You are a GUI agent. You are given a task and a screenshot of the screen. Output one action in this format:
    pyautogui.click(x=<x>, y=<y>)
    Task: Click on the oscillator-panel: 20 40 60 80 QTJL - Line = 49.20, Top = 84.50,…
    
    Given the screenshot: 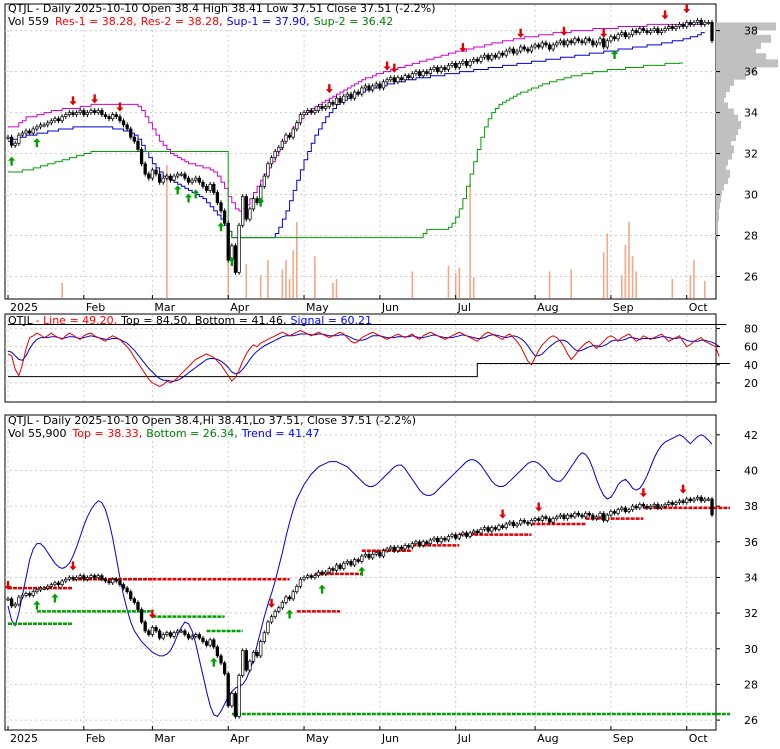 What is the action you would take?
    pyautogui.click(x=381, y=358)
    